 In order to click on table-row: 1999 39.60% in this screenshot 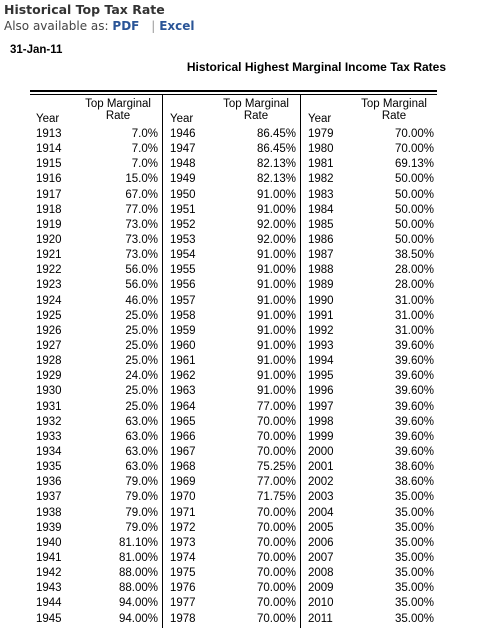, I will do `click(369, 437)`.